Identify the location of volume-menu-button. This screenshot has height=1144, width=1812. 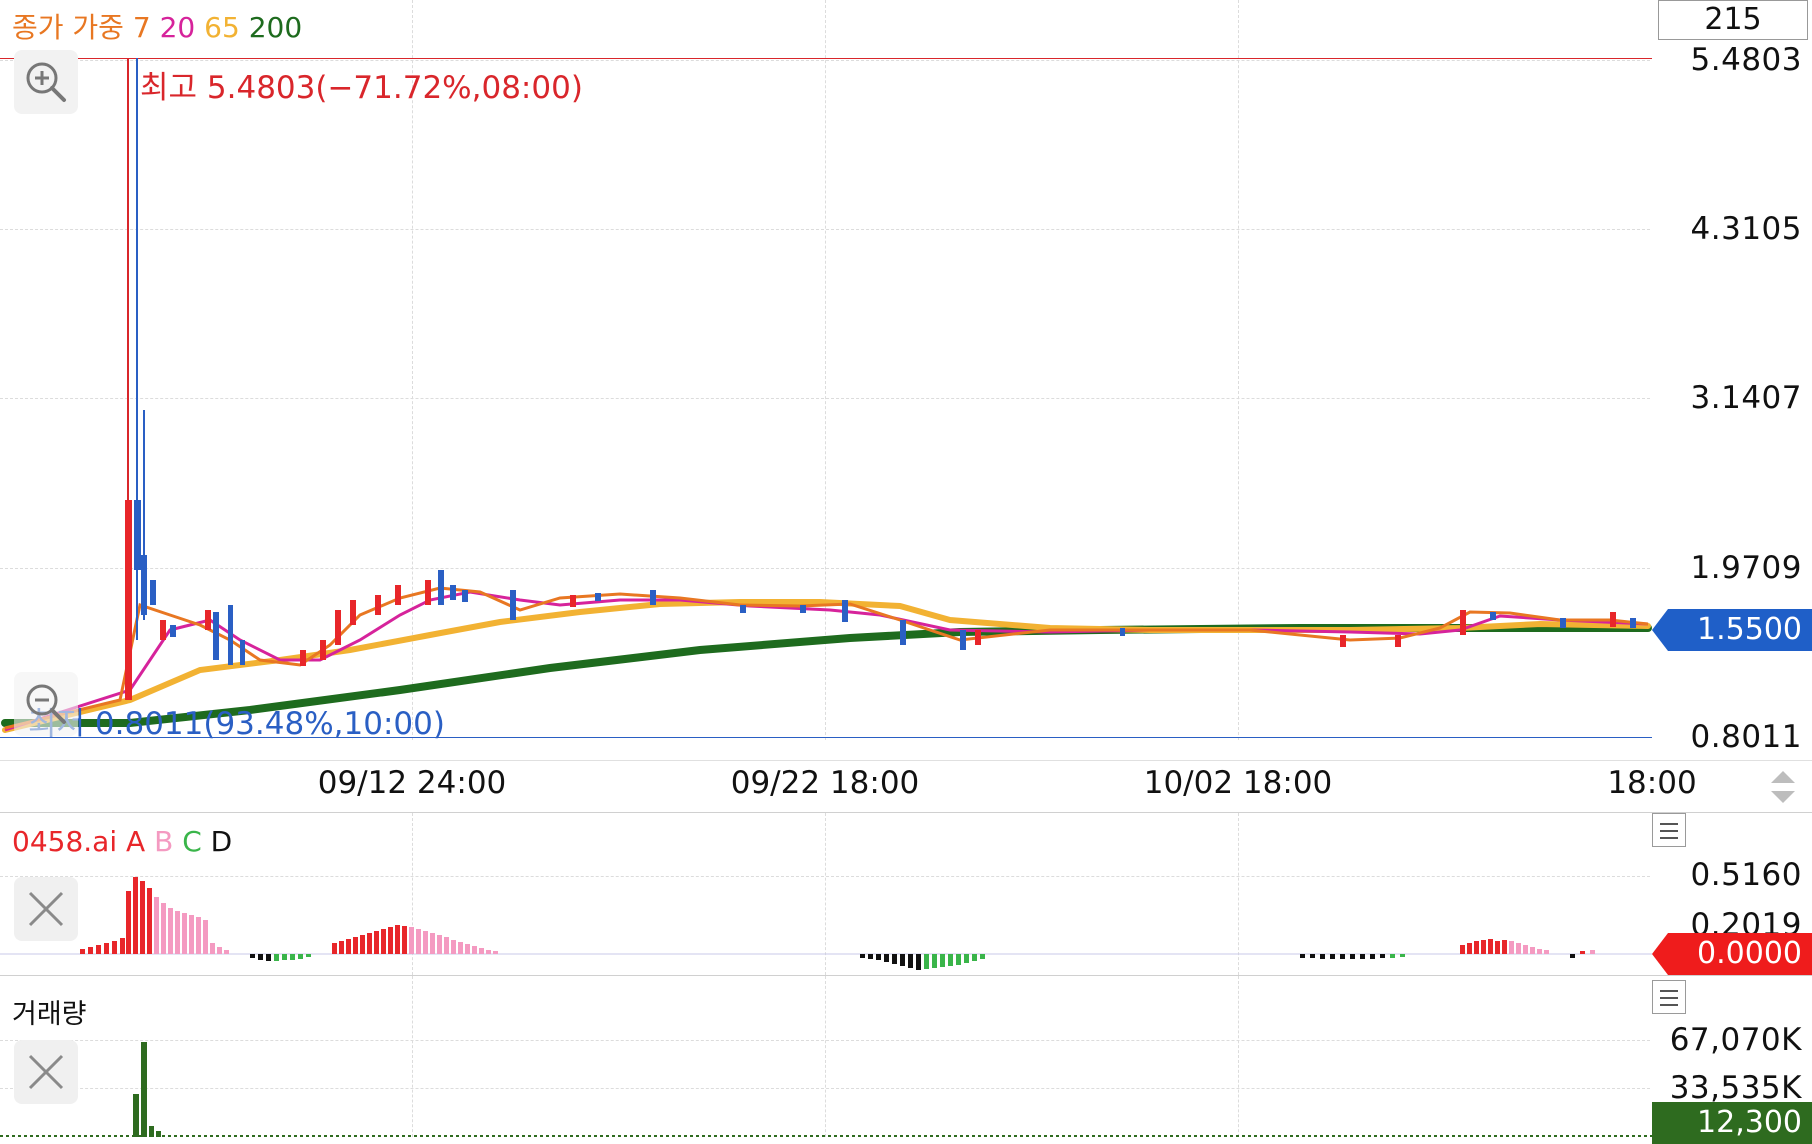
(1669, 997).